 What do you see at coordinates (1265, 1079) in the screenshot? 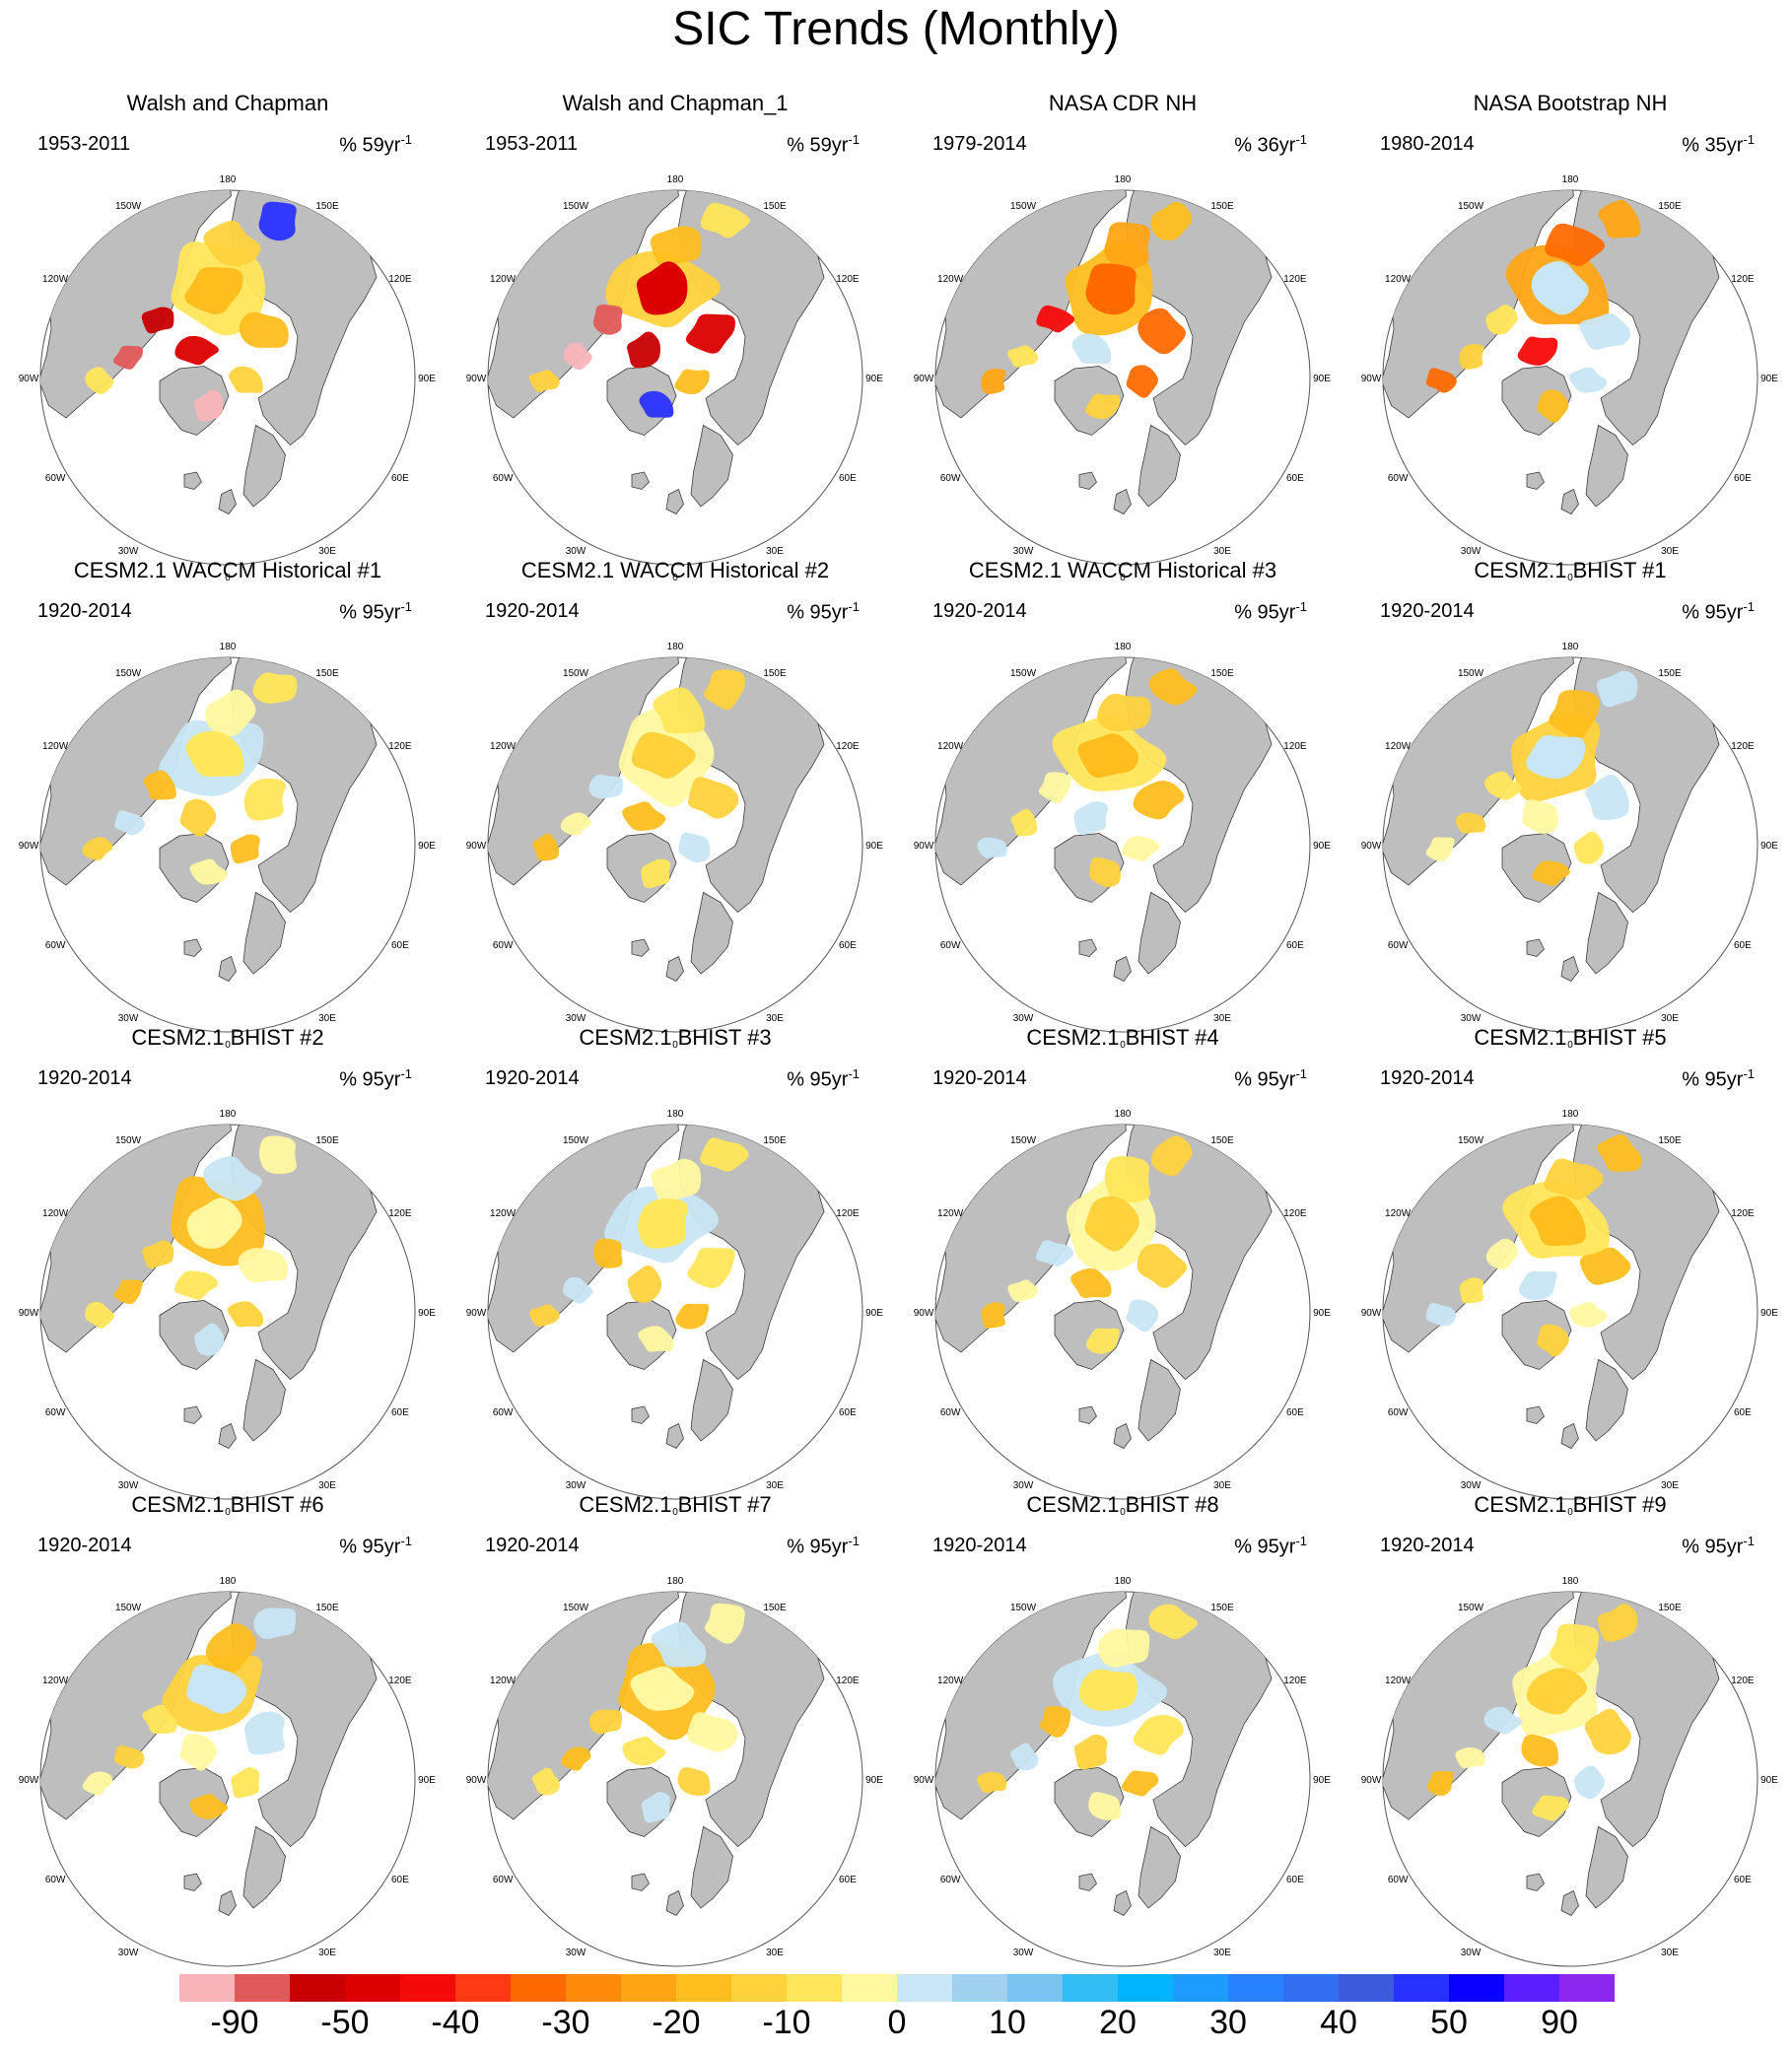
I see `panel-units-text: % 95yr` at bounding box center [1265, 1079].